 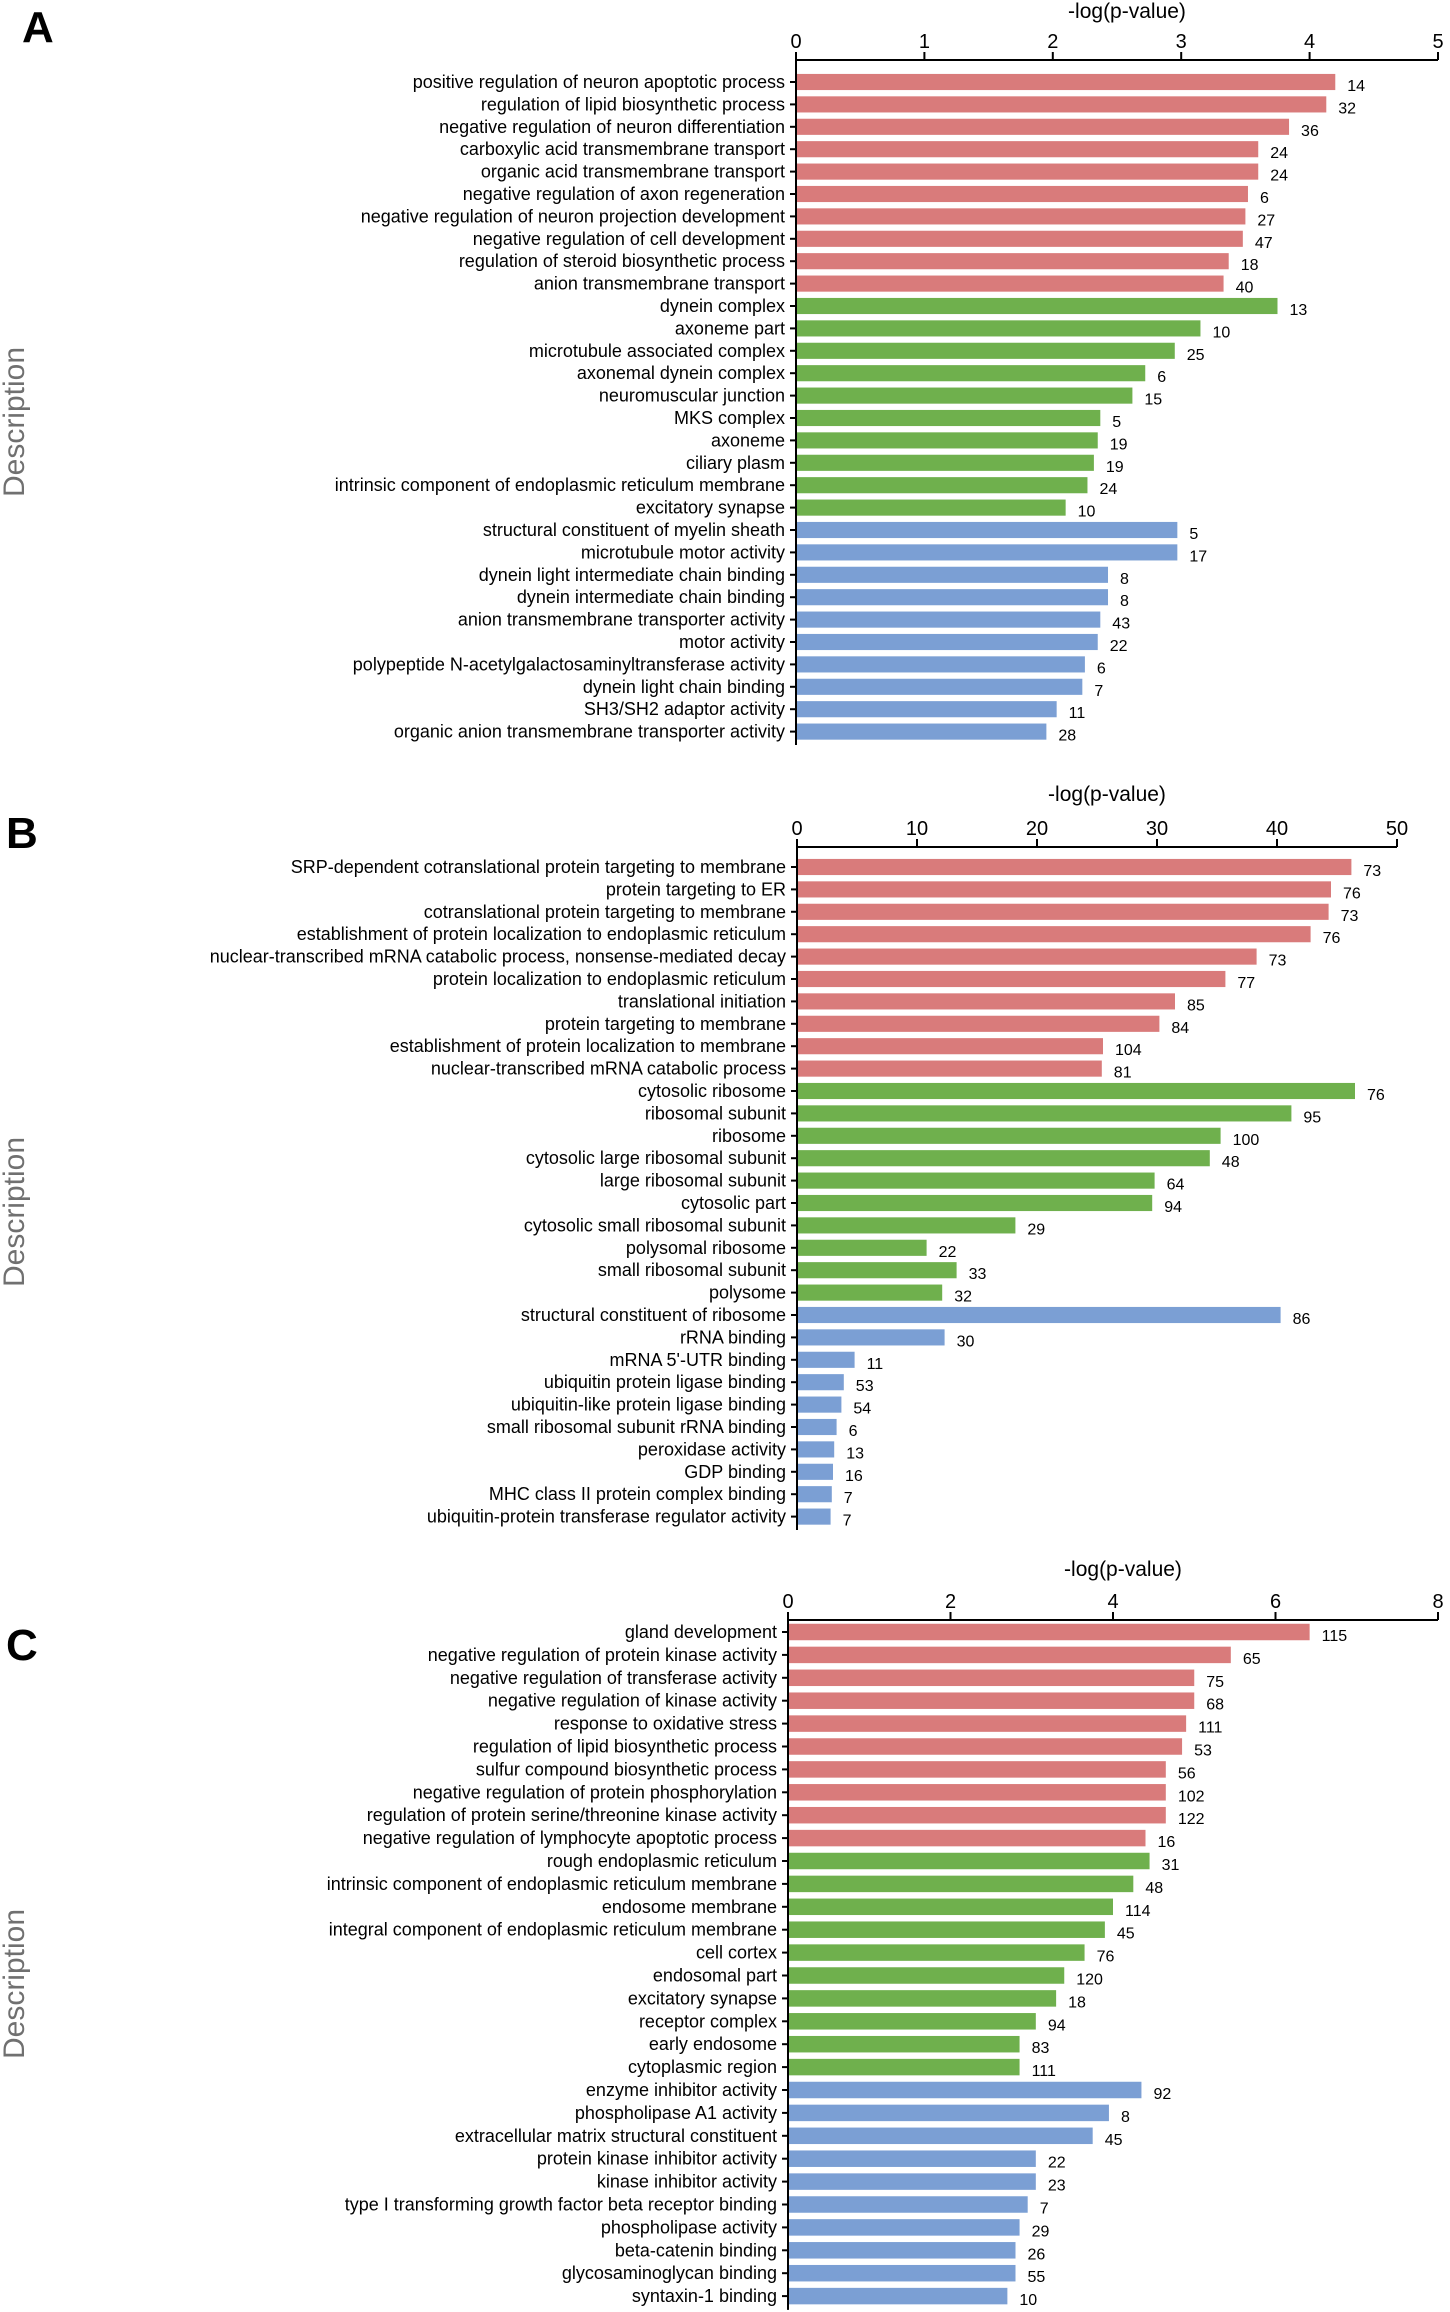 I want to click on category-label: peroxidase activity, so click(x=712, y=1449).